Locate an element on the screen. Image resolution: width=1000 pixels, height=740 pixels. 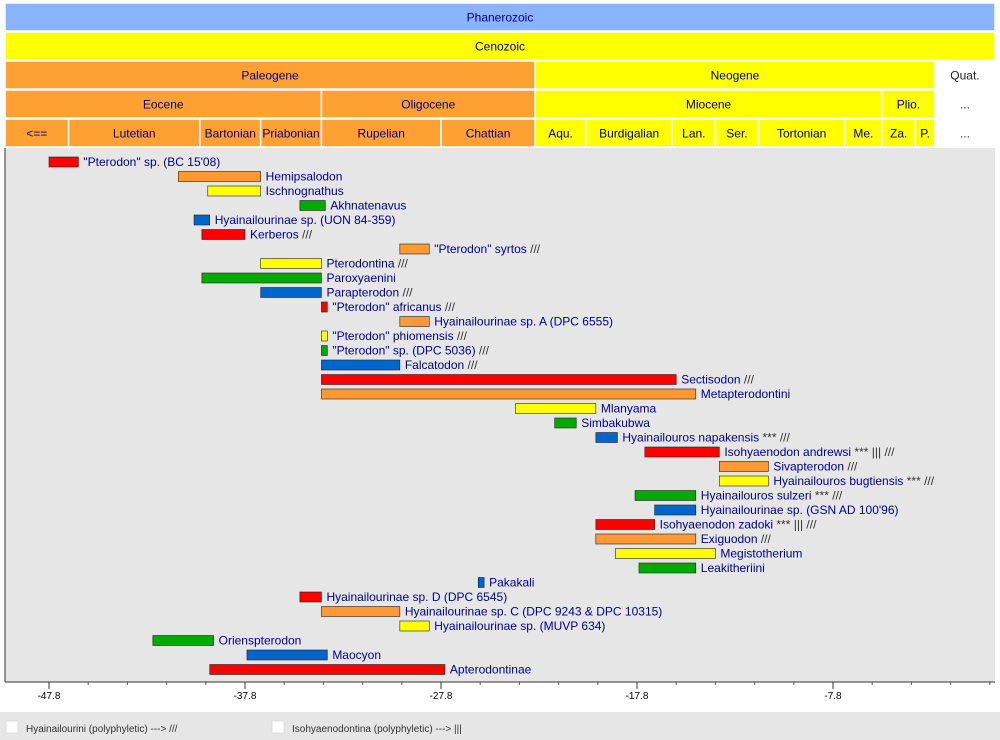
taxon-name: Hyainailouros sulzeri is located at coordinates (756, 496).